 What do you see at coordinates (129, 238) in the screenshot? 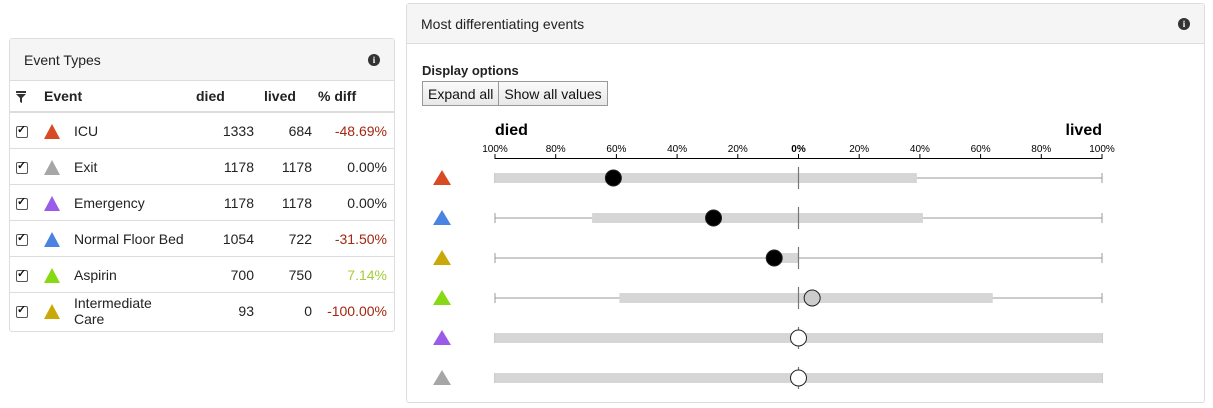
I see `event-name: Normal Floor Bed` at bounding box center [129, 238].